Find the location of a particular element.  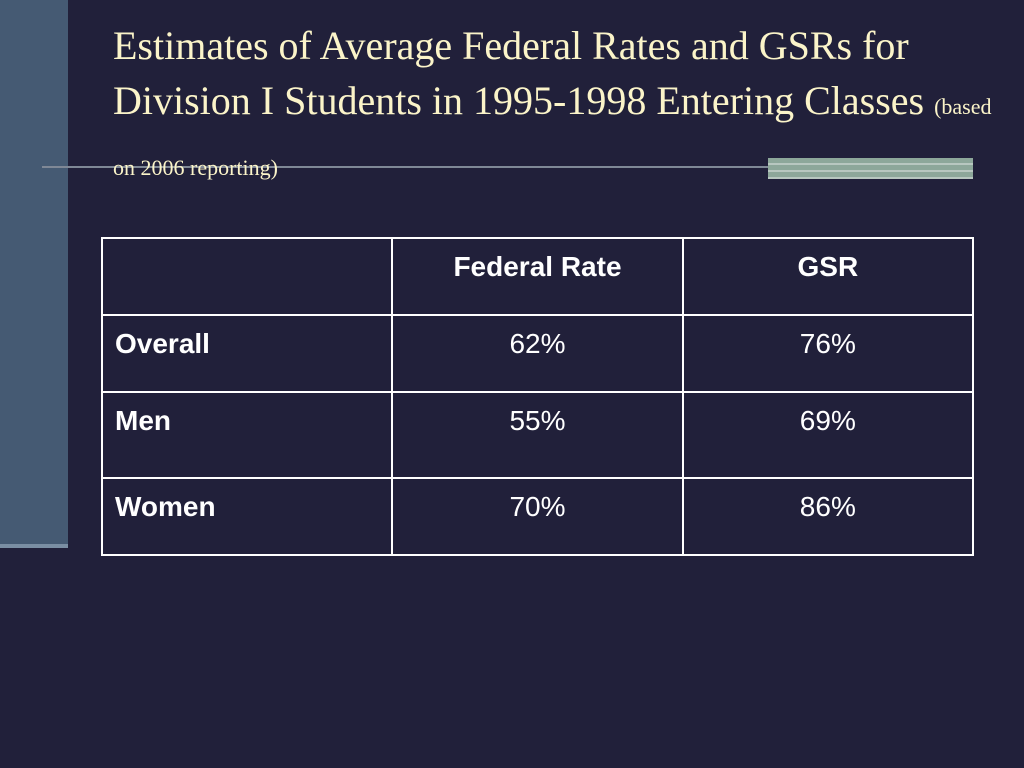

cell-women-federal-rate: 70% is located at coordinates (537, 516).